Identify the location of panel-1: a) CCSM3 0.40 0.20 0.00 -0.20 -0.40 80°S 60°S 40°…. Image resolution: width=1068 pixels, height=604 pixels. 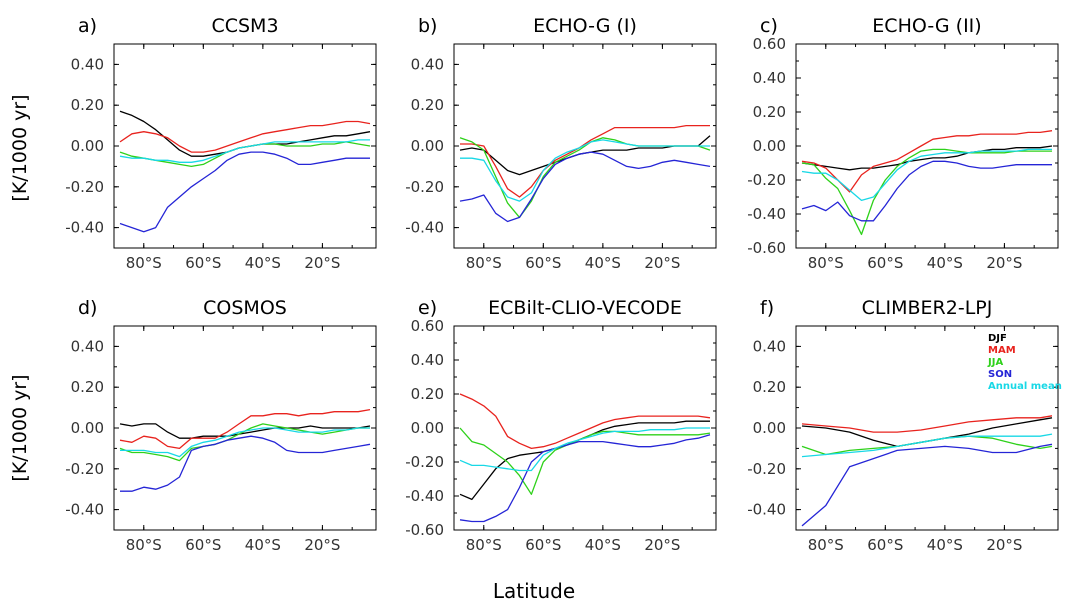
(221, 143).